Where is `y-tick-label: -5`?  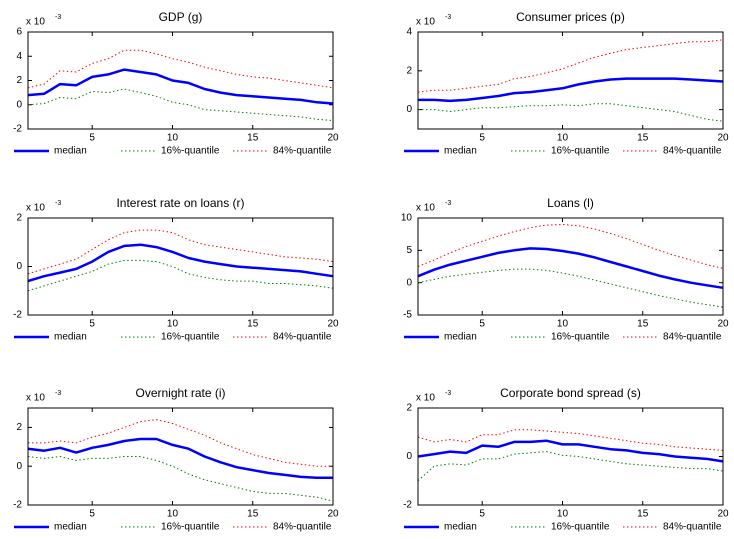 y-tick-label: -5 is located at coordinates (407, 315).